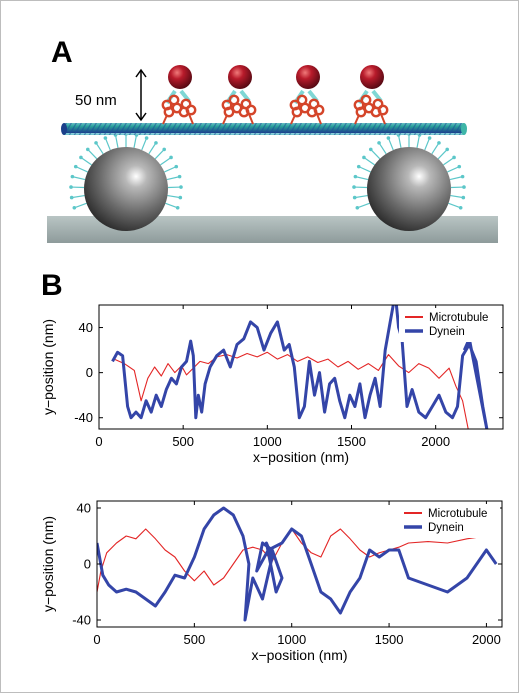 The height and width of the screenshot is (693, 519). What do you see at coordinates (84, 508) in the screenshot?
I see `y-tick-label: 40` at bounding box center [84, 508].